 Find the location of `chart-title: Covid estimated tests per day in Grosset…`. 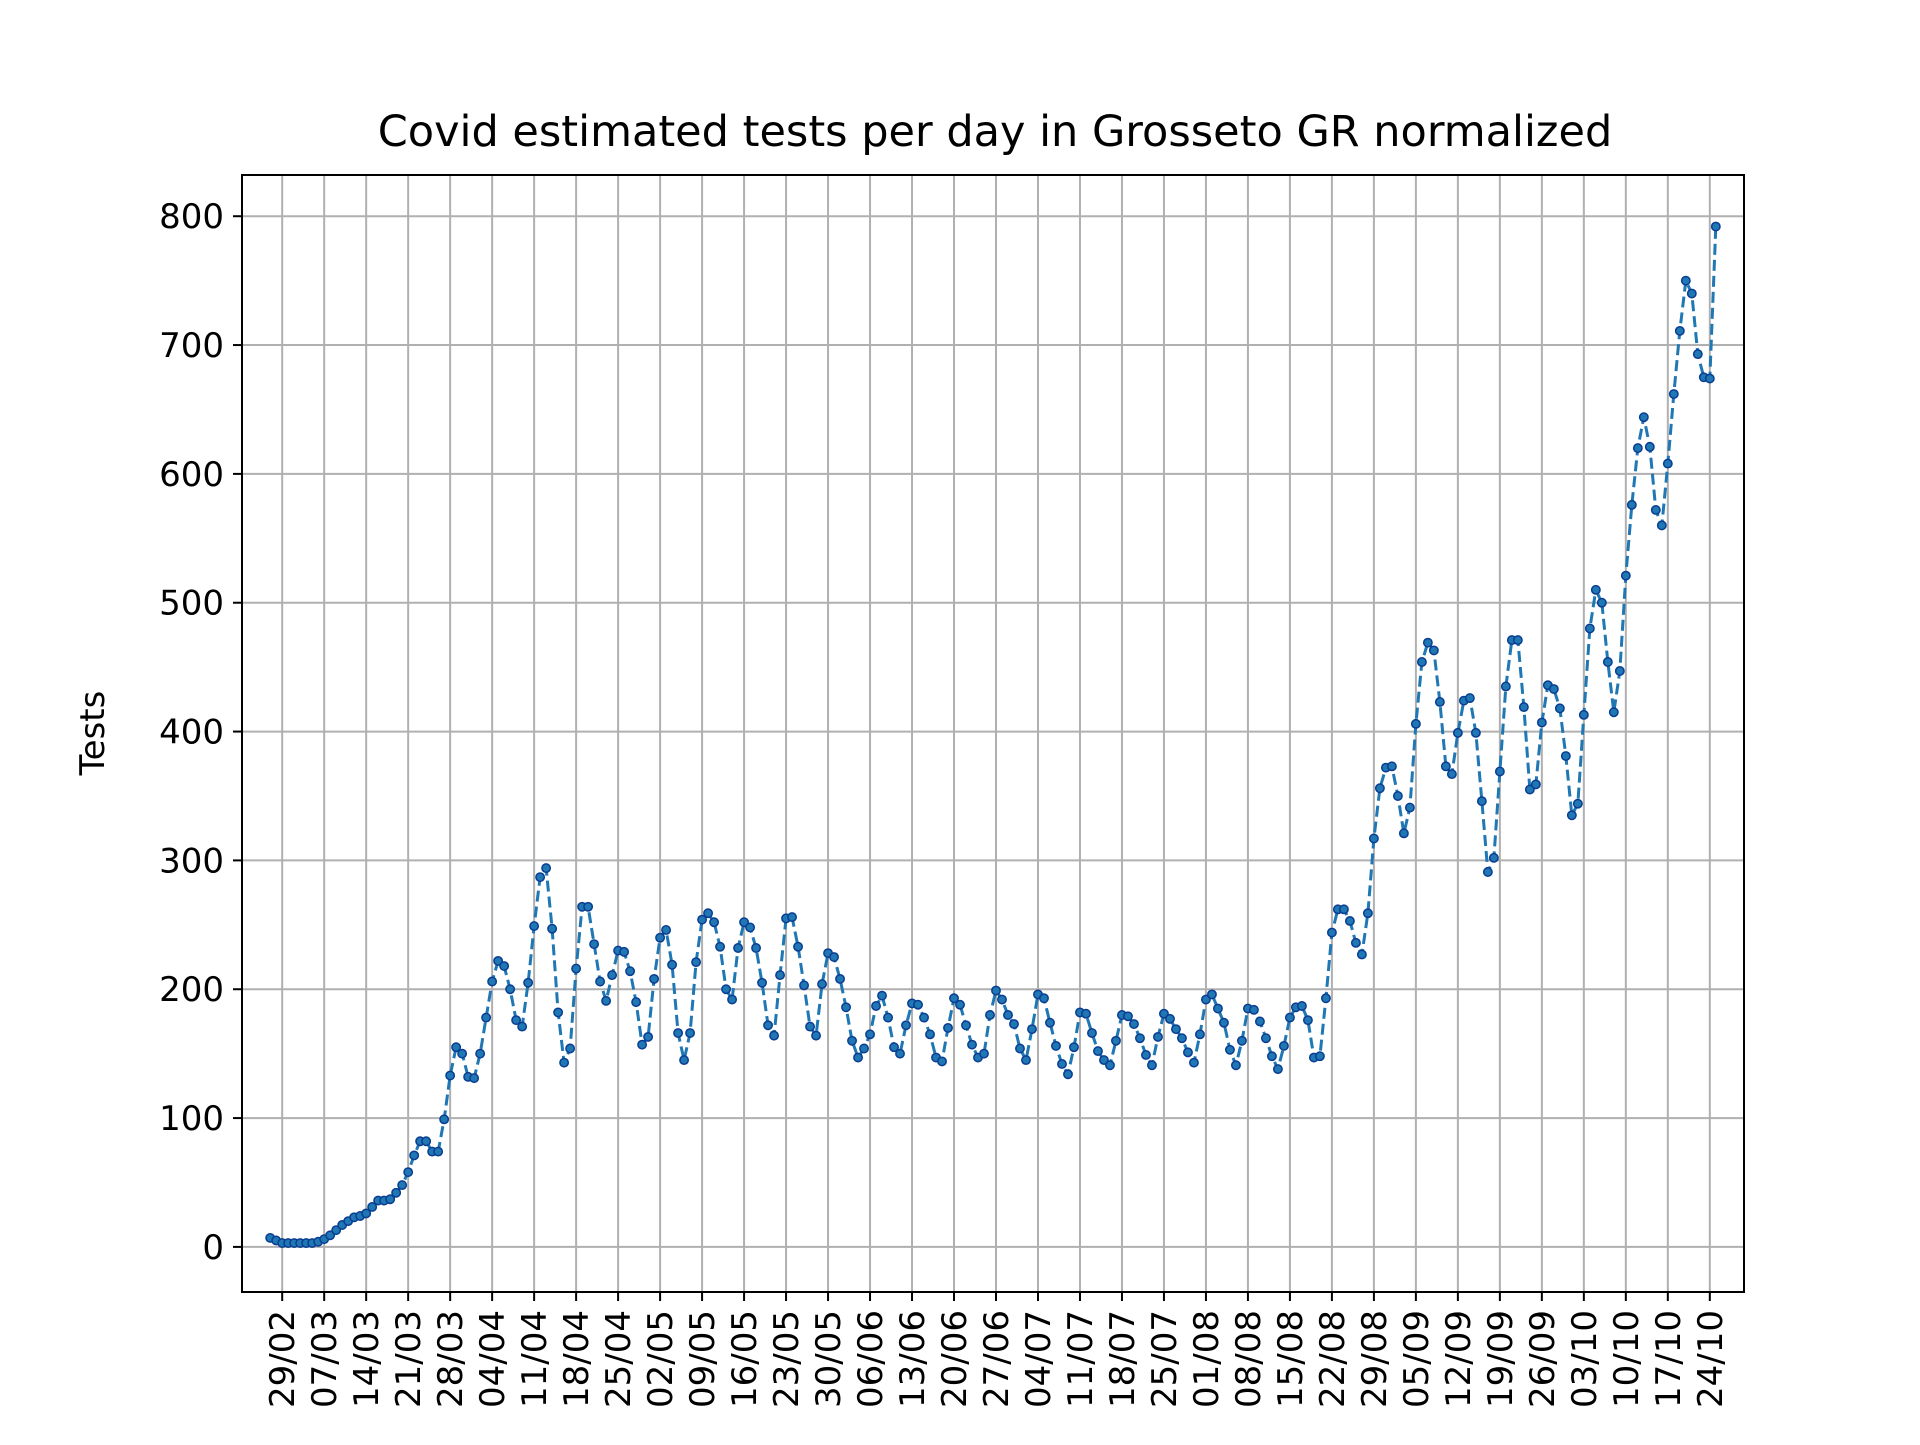

chart-title: Covid estimated tests per day in Grosset… is located at coordinates (995, 132).